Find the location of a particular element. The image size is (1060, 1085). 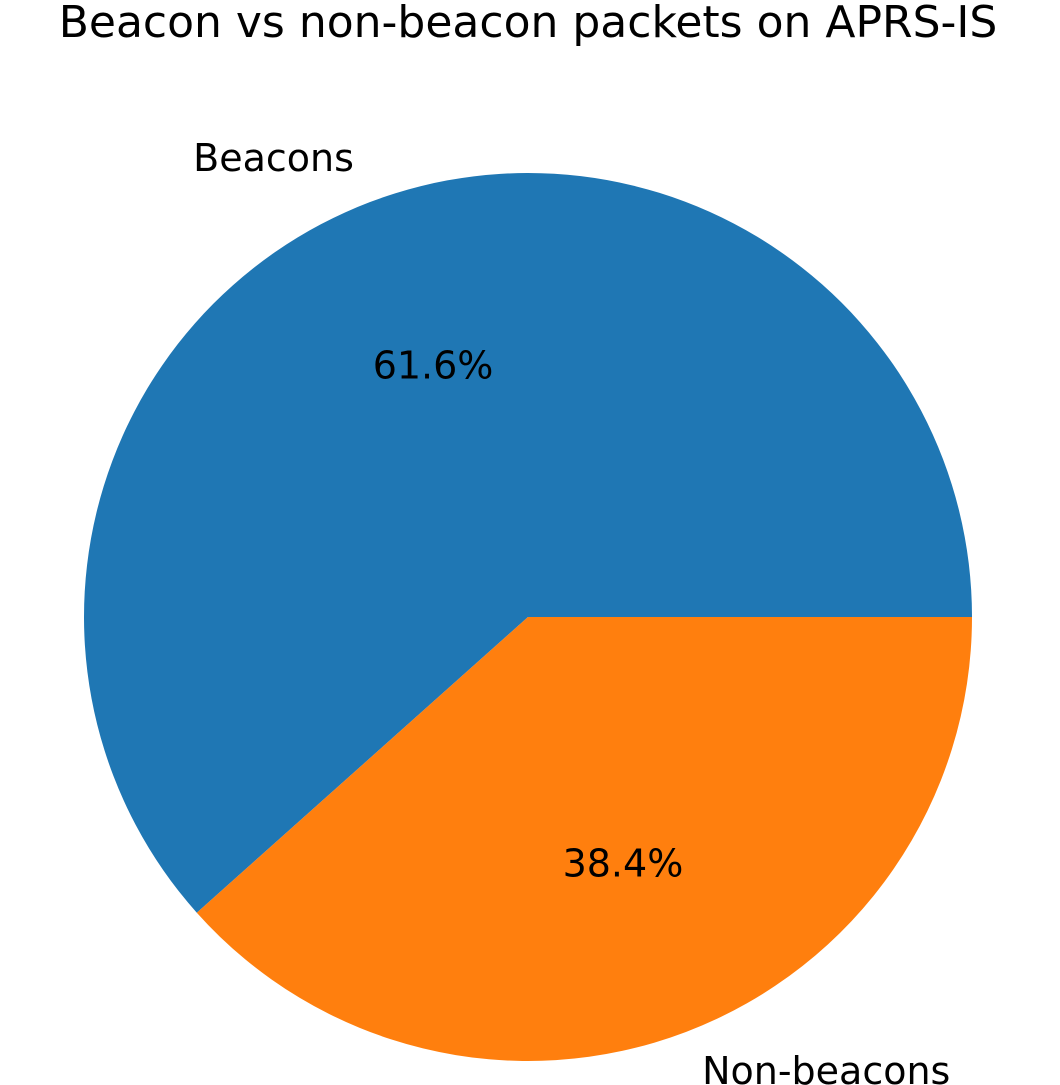

chart-title: Beacon vs non-beacon packets on APRS-IS is located at coordinates (528, 24).